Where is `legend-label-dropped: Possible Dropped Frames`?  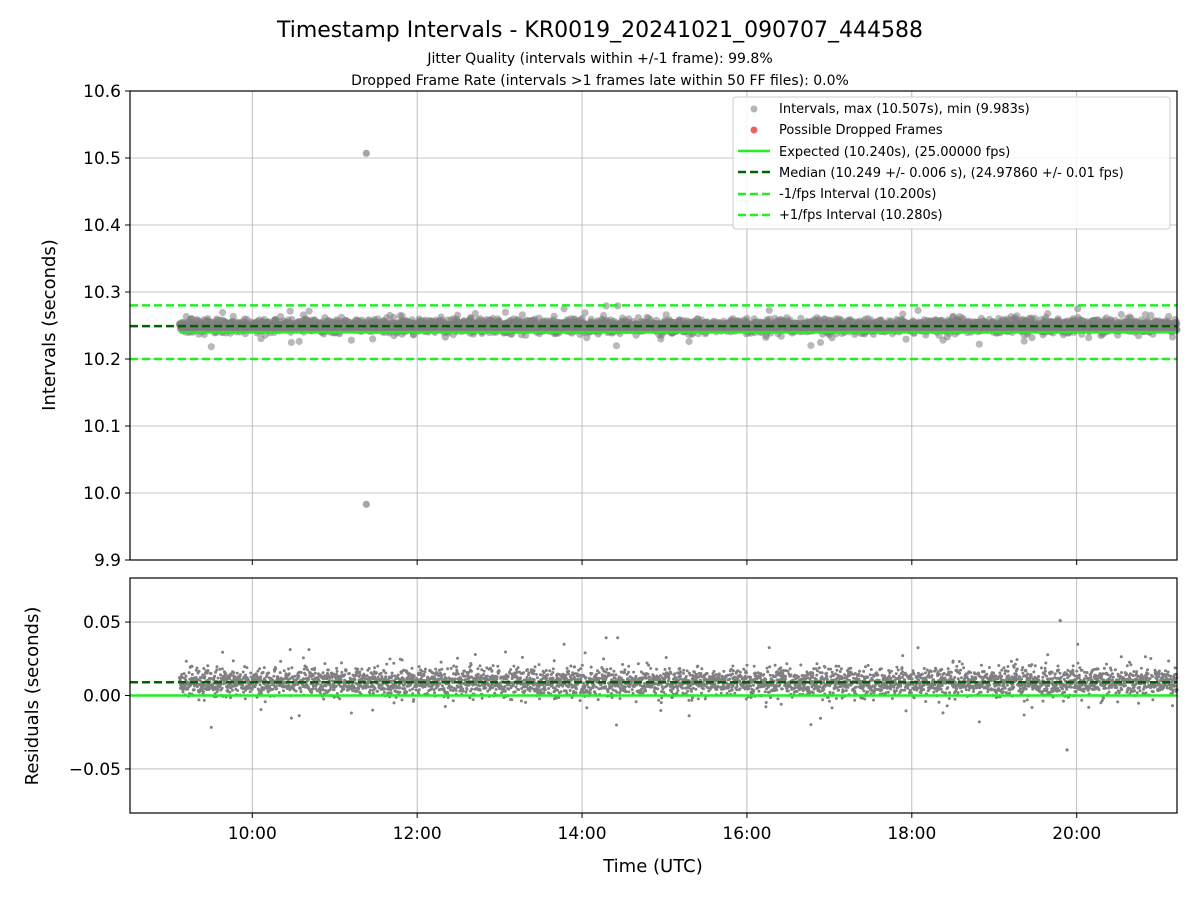
legend-label-dropped: Possible Dropped Frames is located at coordinates (861, 130).